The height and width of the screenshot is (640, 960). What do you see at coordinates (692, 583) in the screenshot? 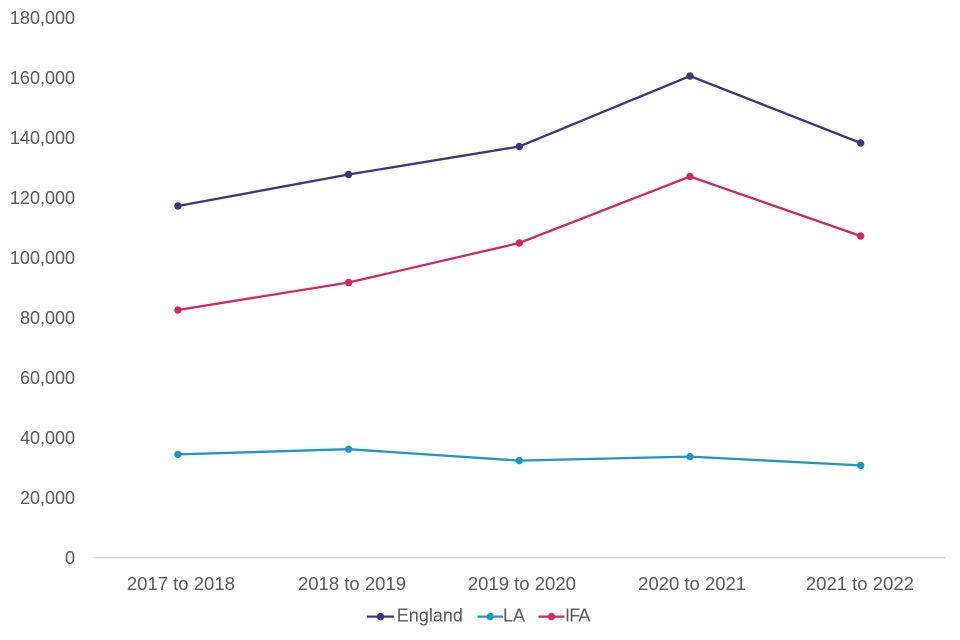
I see `svg-text: 2020 to 2021` at bounding box center [692, 583].